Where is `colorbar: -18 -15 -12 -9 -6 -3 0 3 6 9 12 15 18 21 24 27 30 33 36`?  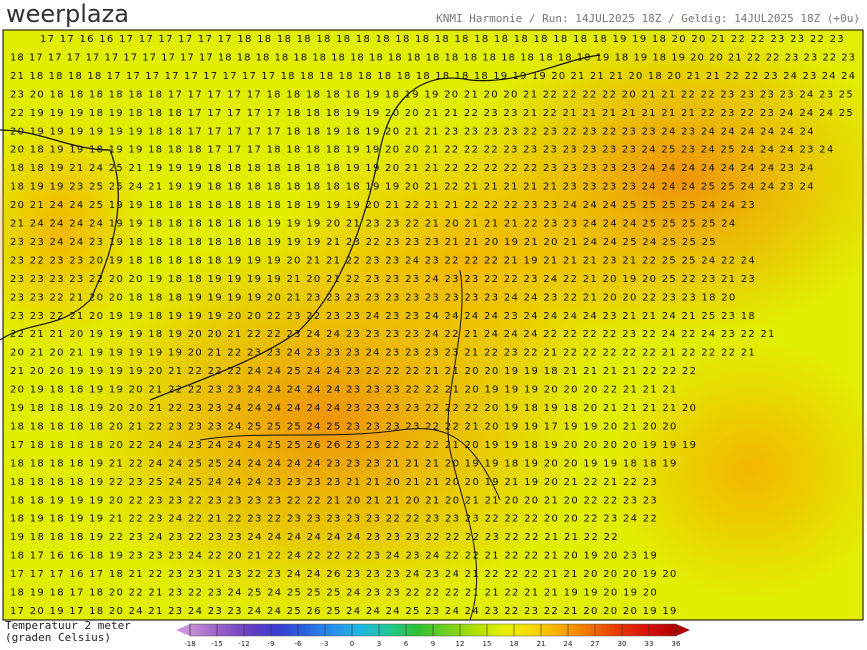
colorbar: -18 -15 -12 -9 -6 -3 0 3 6 9 12 15 18 21 24 27 30 33 36 is located at coordinates (433, 635).